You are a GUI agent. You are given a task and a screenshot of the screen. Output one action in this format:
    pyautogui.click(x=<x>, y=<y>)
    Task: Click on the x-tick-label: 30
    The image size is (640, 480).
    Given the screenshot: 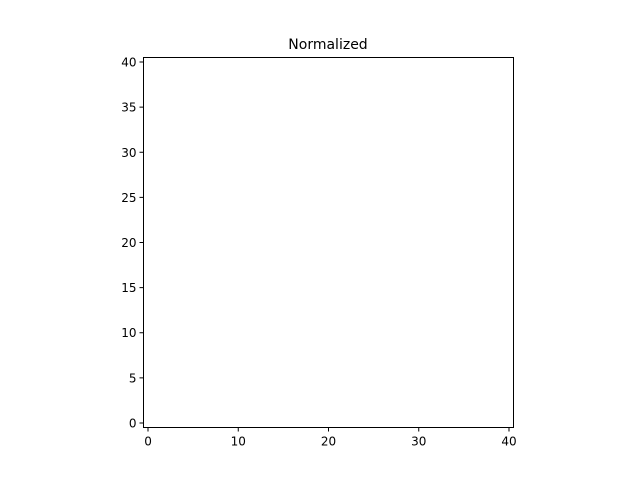 What is the action you would take?
    pyautogui.click(x=418, y=442)
    